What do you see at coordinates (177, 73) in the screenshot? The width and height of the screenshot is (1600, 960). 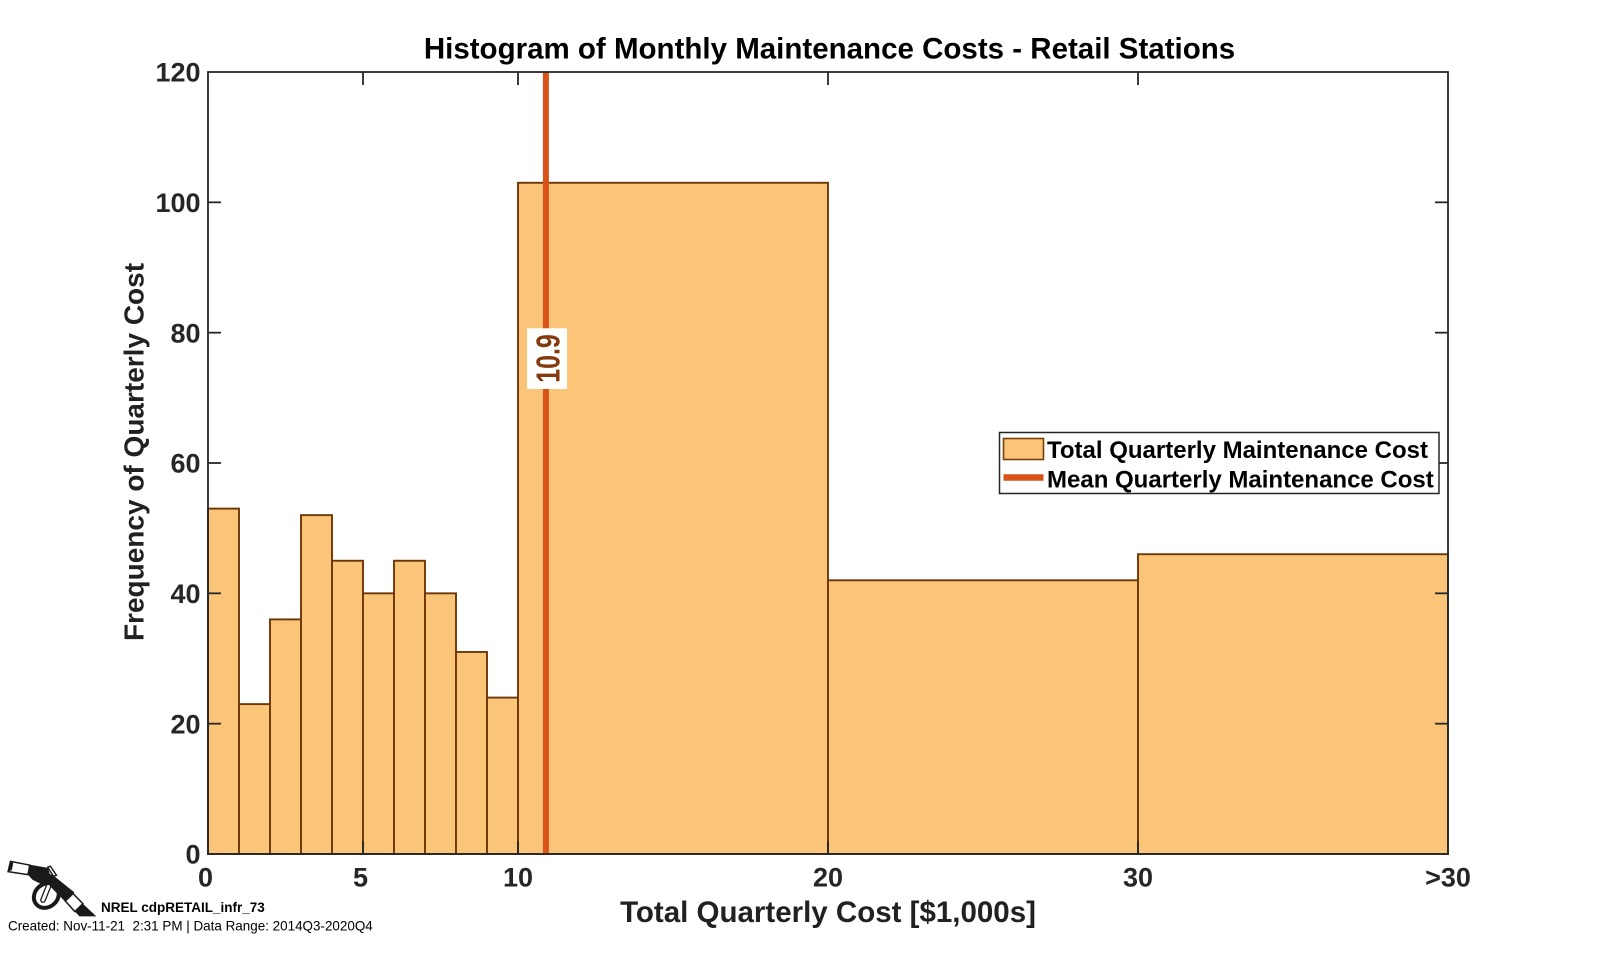 I see `svg-text: 120` at bounding box center [177, 73].